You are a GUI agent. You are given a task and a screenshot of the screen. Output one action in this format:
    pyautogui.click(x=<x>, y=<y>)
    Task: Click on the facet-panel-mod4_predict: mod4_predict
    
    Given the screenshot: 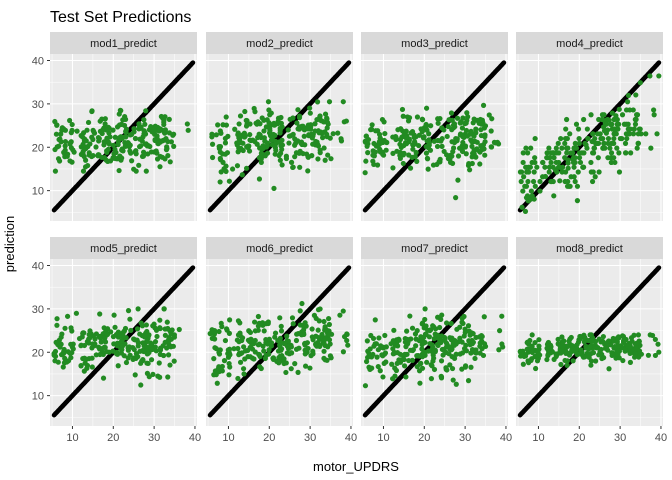 What is the action you would take?
    pyautogui.click(x=589, y=126)
    